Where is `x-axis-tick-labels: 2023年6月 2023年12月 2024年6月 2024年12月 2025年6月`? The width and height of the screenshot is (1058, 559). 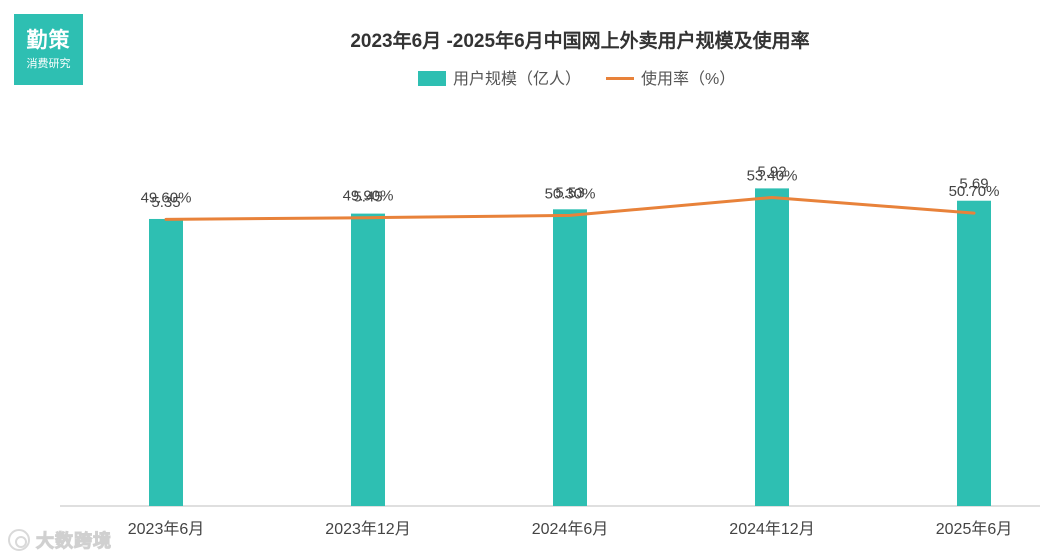 x-axis-tick-labels: 2023年6月 2023年12月 2024年6月 2024年12月 2025年6月 is located at coordinates (570, 529).